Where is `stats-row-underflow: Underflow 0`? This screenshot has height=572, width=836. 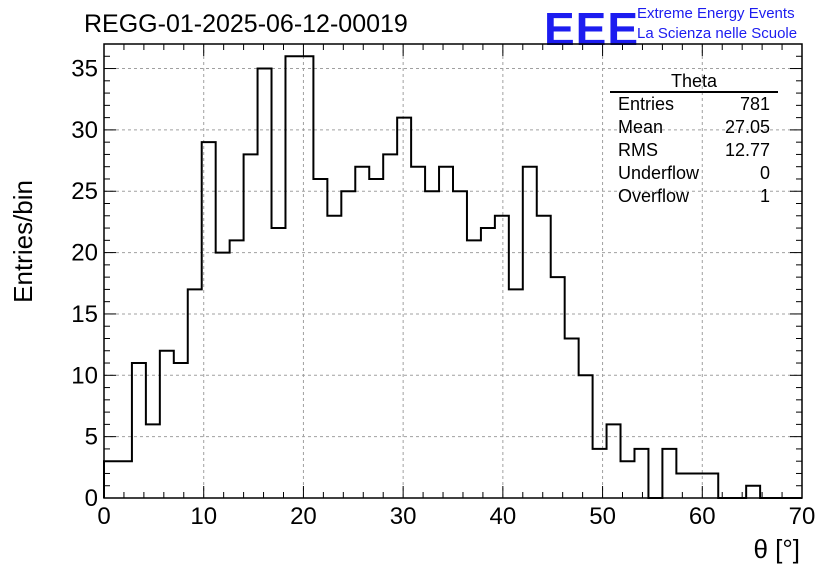 stats-row-underflow: Underflow 0 is located at coordinates (694, 173).